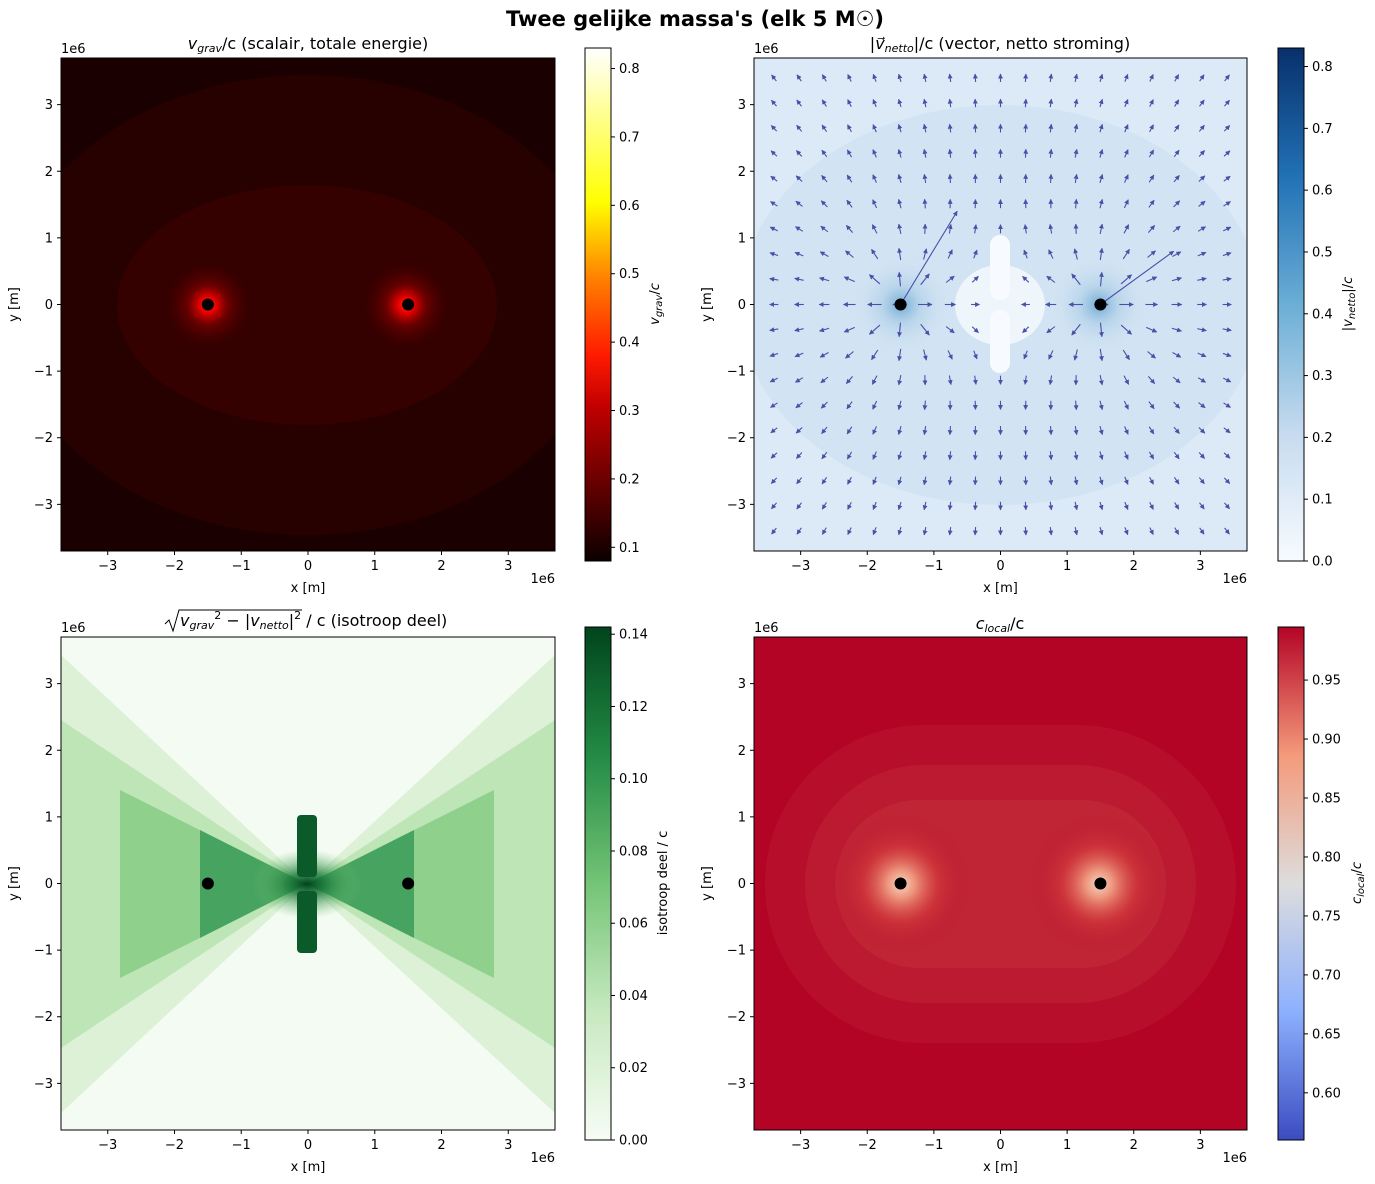 This screenshot has height=1184, width=1375. Describe the element at coordinates (1326, 1034) in the screenshot. I see `colorbar-tick-label: 0.65` at that location.